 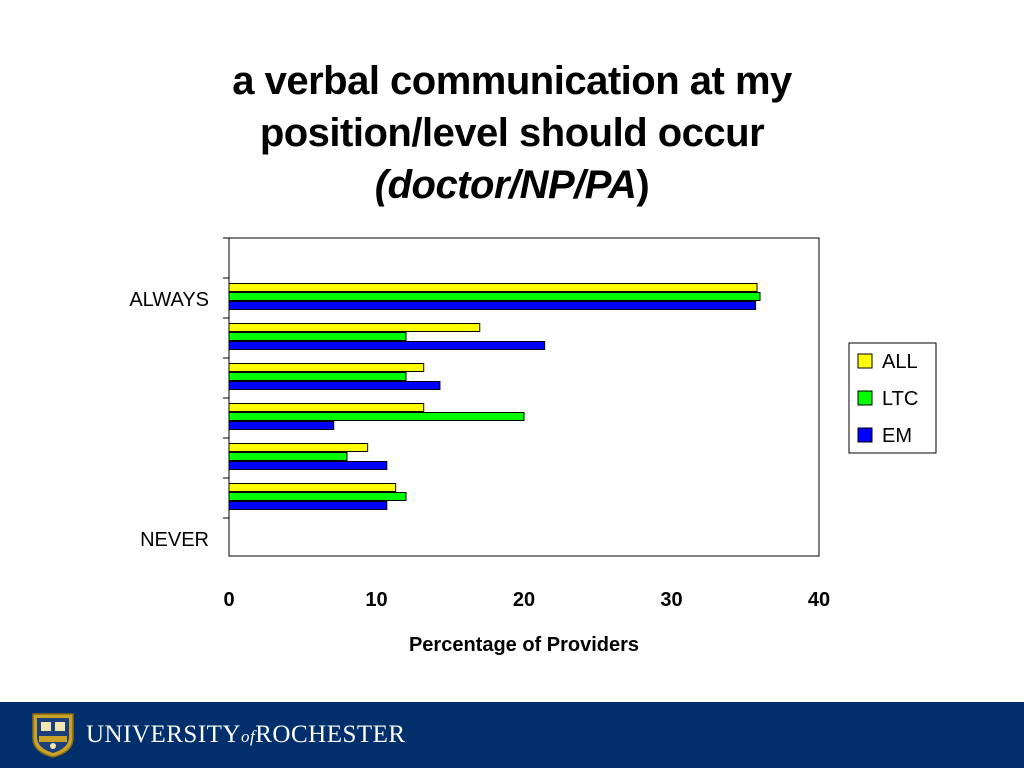 What do you see at coordinates (330, 734) in the screenshot?
I see `wordmark-rochester: ROCHESTER` at bounding box center [330, 734].